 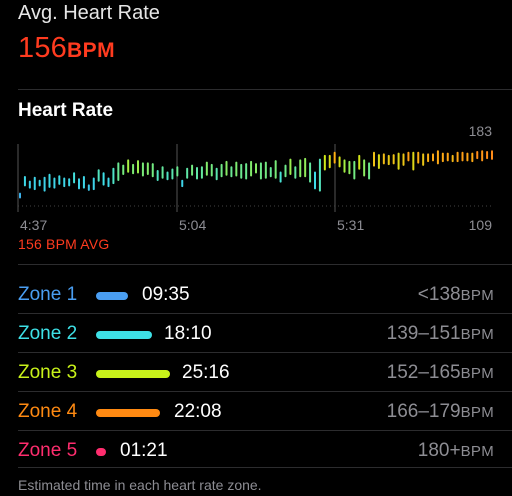 I want to click on chart-y-min-label: 109, so click(x=481, y=225).